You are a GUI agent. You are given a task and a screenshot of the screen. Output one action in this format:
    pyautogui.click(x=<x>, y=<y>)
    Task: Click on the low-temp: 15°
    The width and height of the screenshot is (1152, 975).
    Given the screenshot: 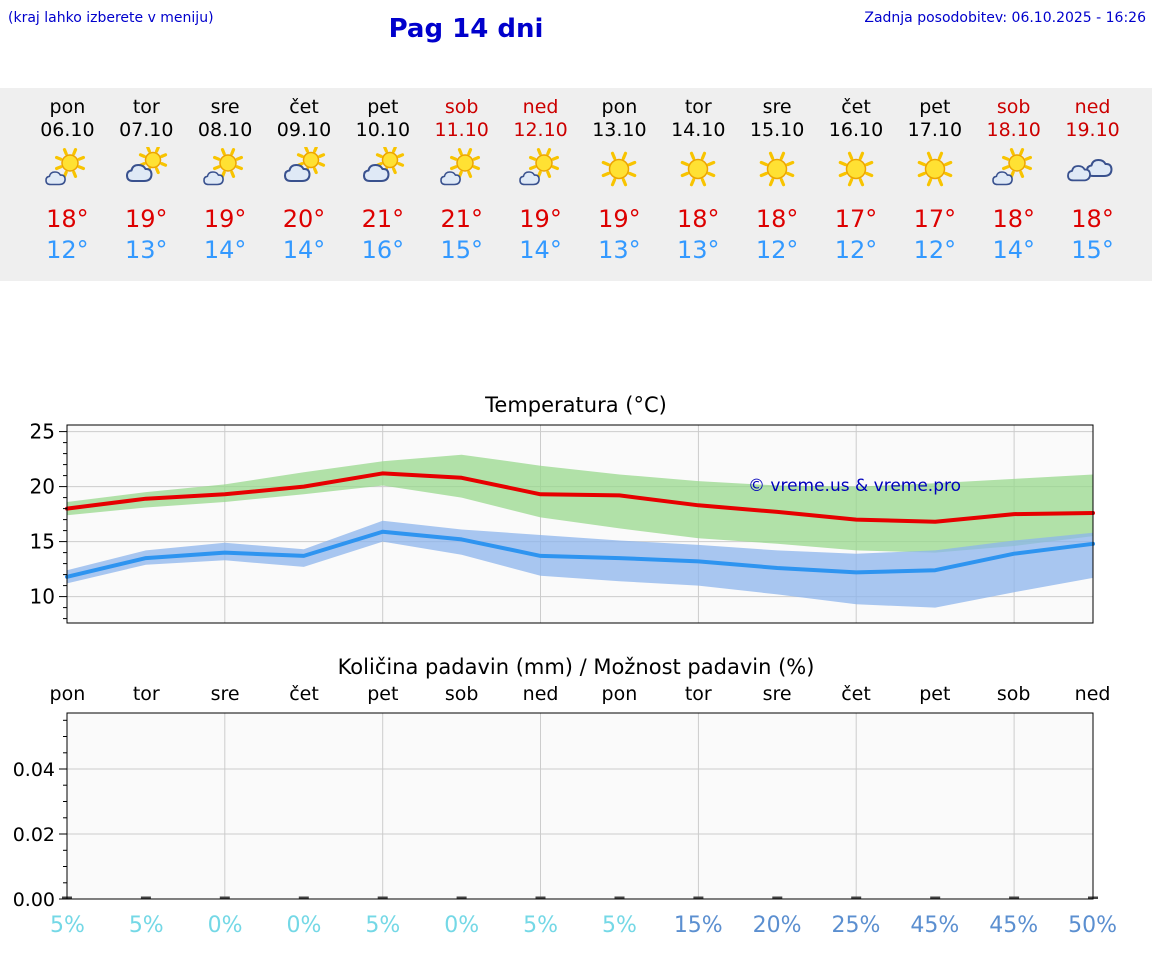 What is the action you would take?
    pyautogui.click(x=461, y=250)
    